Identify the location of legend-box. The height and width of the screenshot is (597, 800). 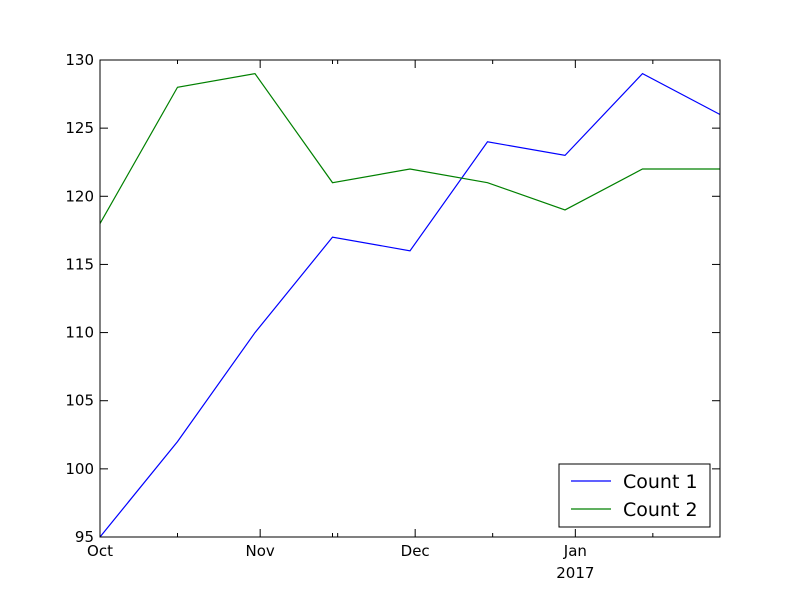
(634, 495).